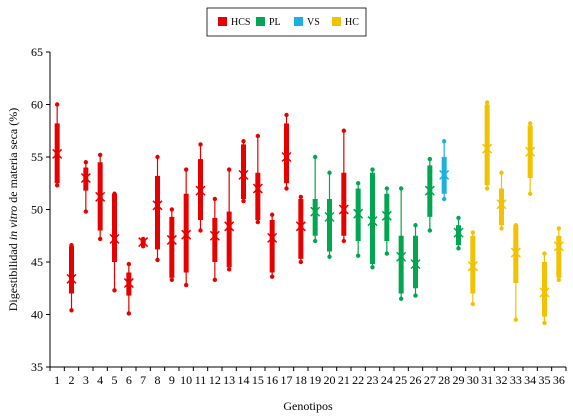 This screenshot has height=420, width=573. Describe the element at coordinates (268, 22) in the screenshot. I see `legend-item-pl: PL` at that location.